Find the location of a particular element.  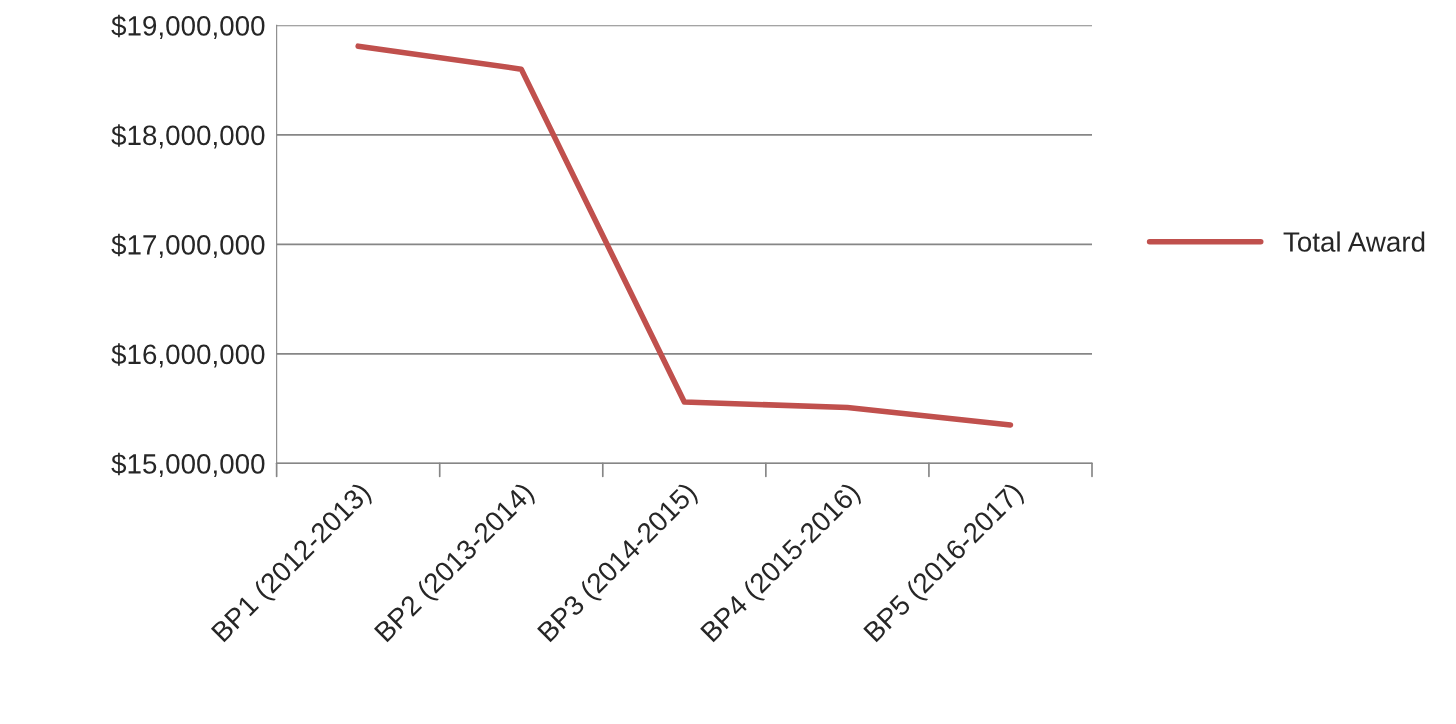

y-tick-label: $16,000,000 is located at coordinates (188, 355).